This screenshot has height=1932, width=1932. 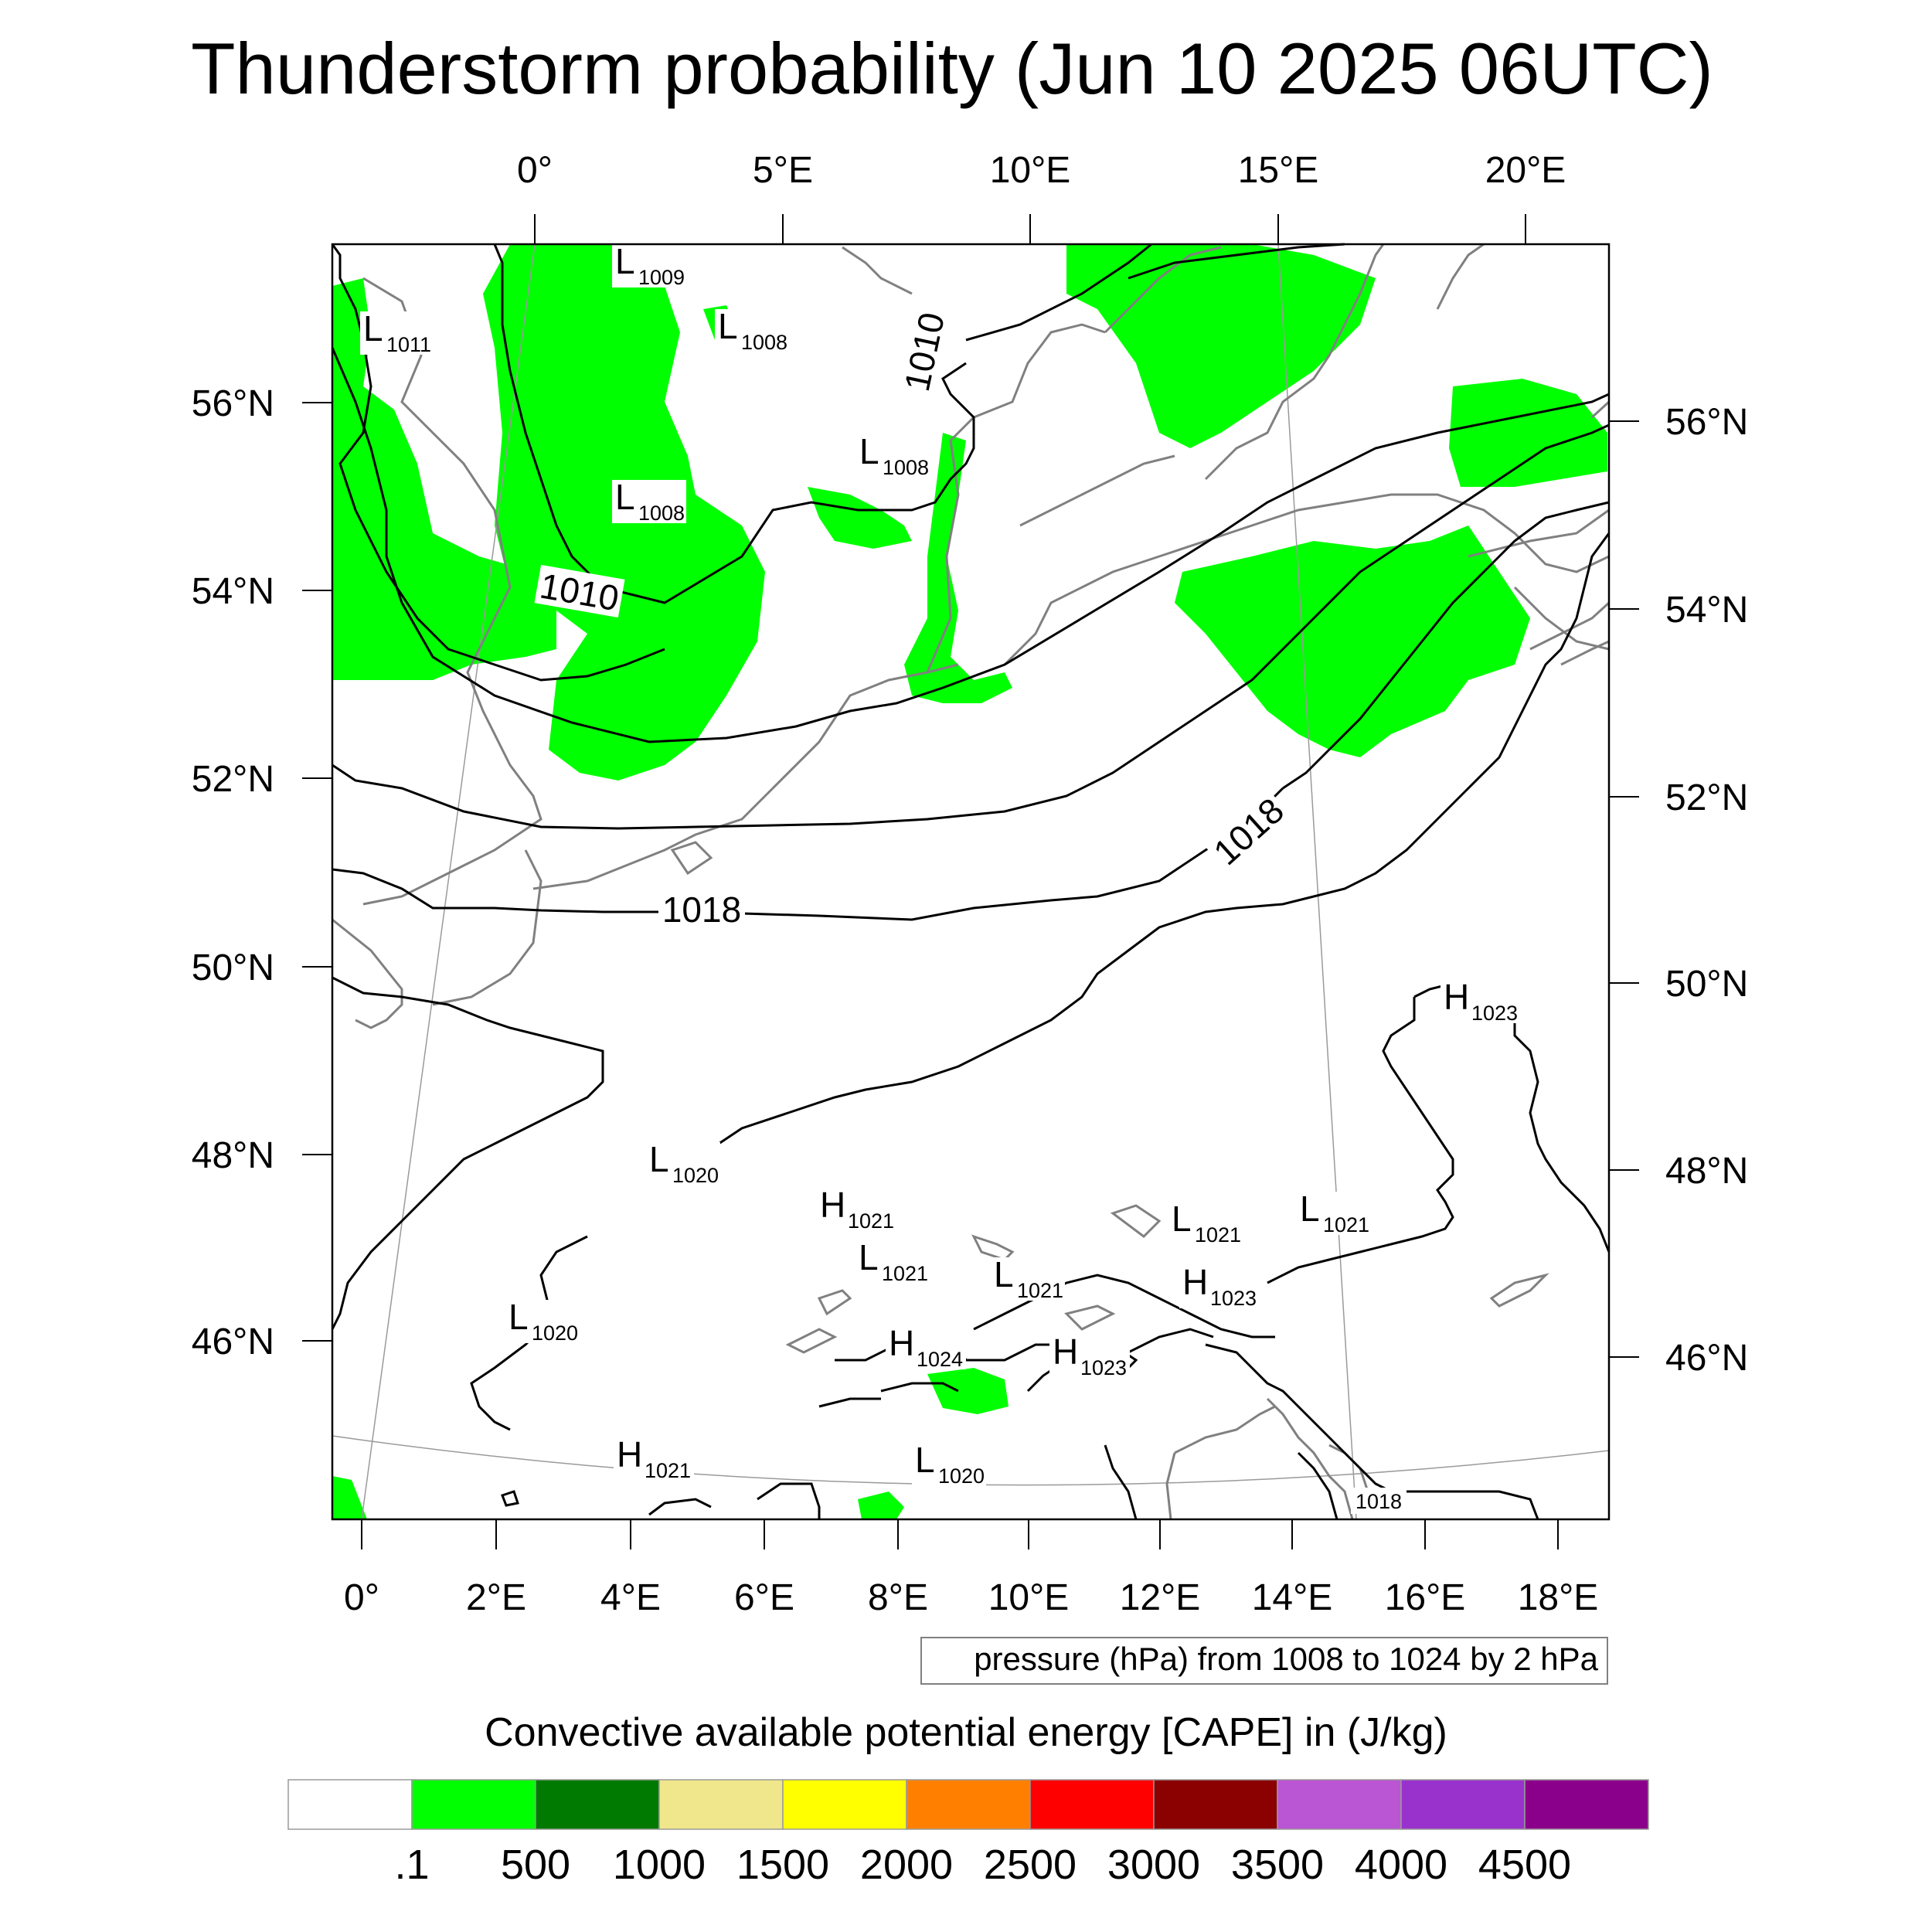 I want to click on colorbar-label: 4000, so click(x=1401, y=1865).